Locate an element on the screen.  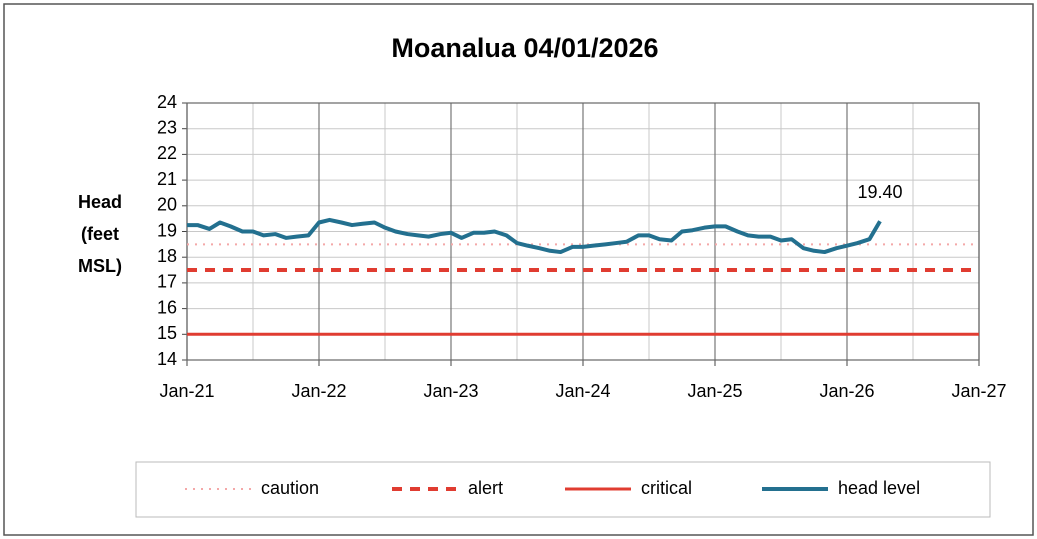
y-axis-label: (feet is located at coordinates (100, 234).